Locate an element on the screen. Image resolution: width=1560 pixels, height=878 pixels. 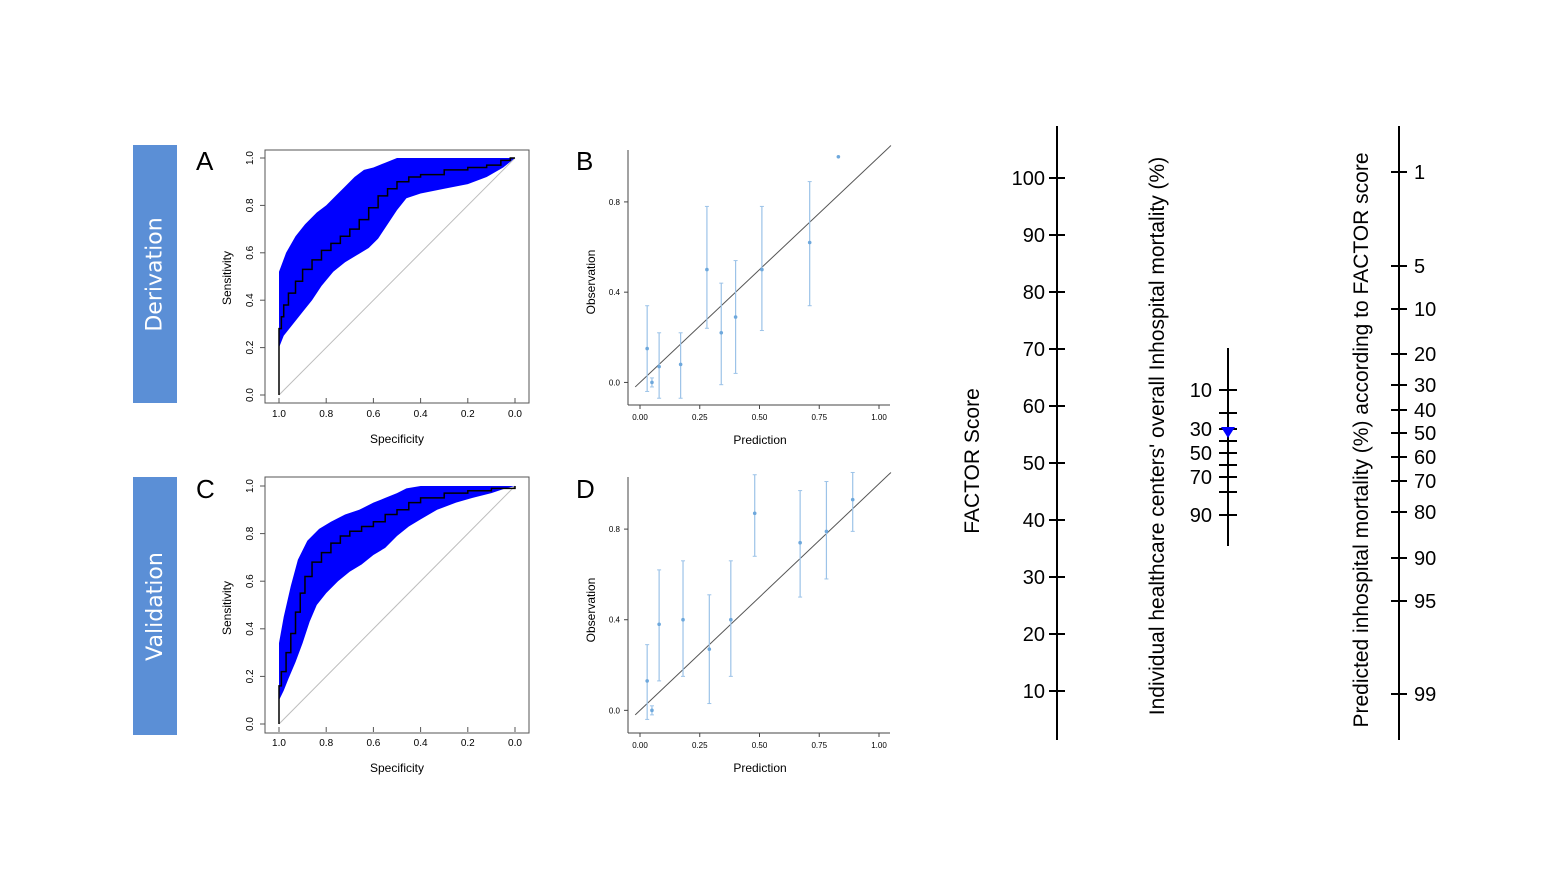
panel-c-roc-curve is located at coordinates (397, 605).